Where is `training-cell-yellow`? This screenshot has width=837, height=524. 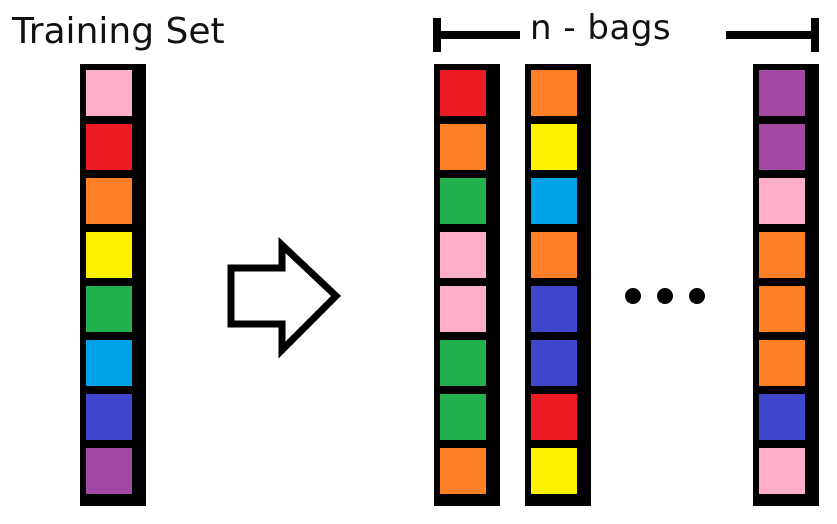 training-cell-yellow is located at coordinates (109, 255).